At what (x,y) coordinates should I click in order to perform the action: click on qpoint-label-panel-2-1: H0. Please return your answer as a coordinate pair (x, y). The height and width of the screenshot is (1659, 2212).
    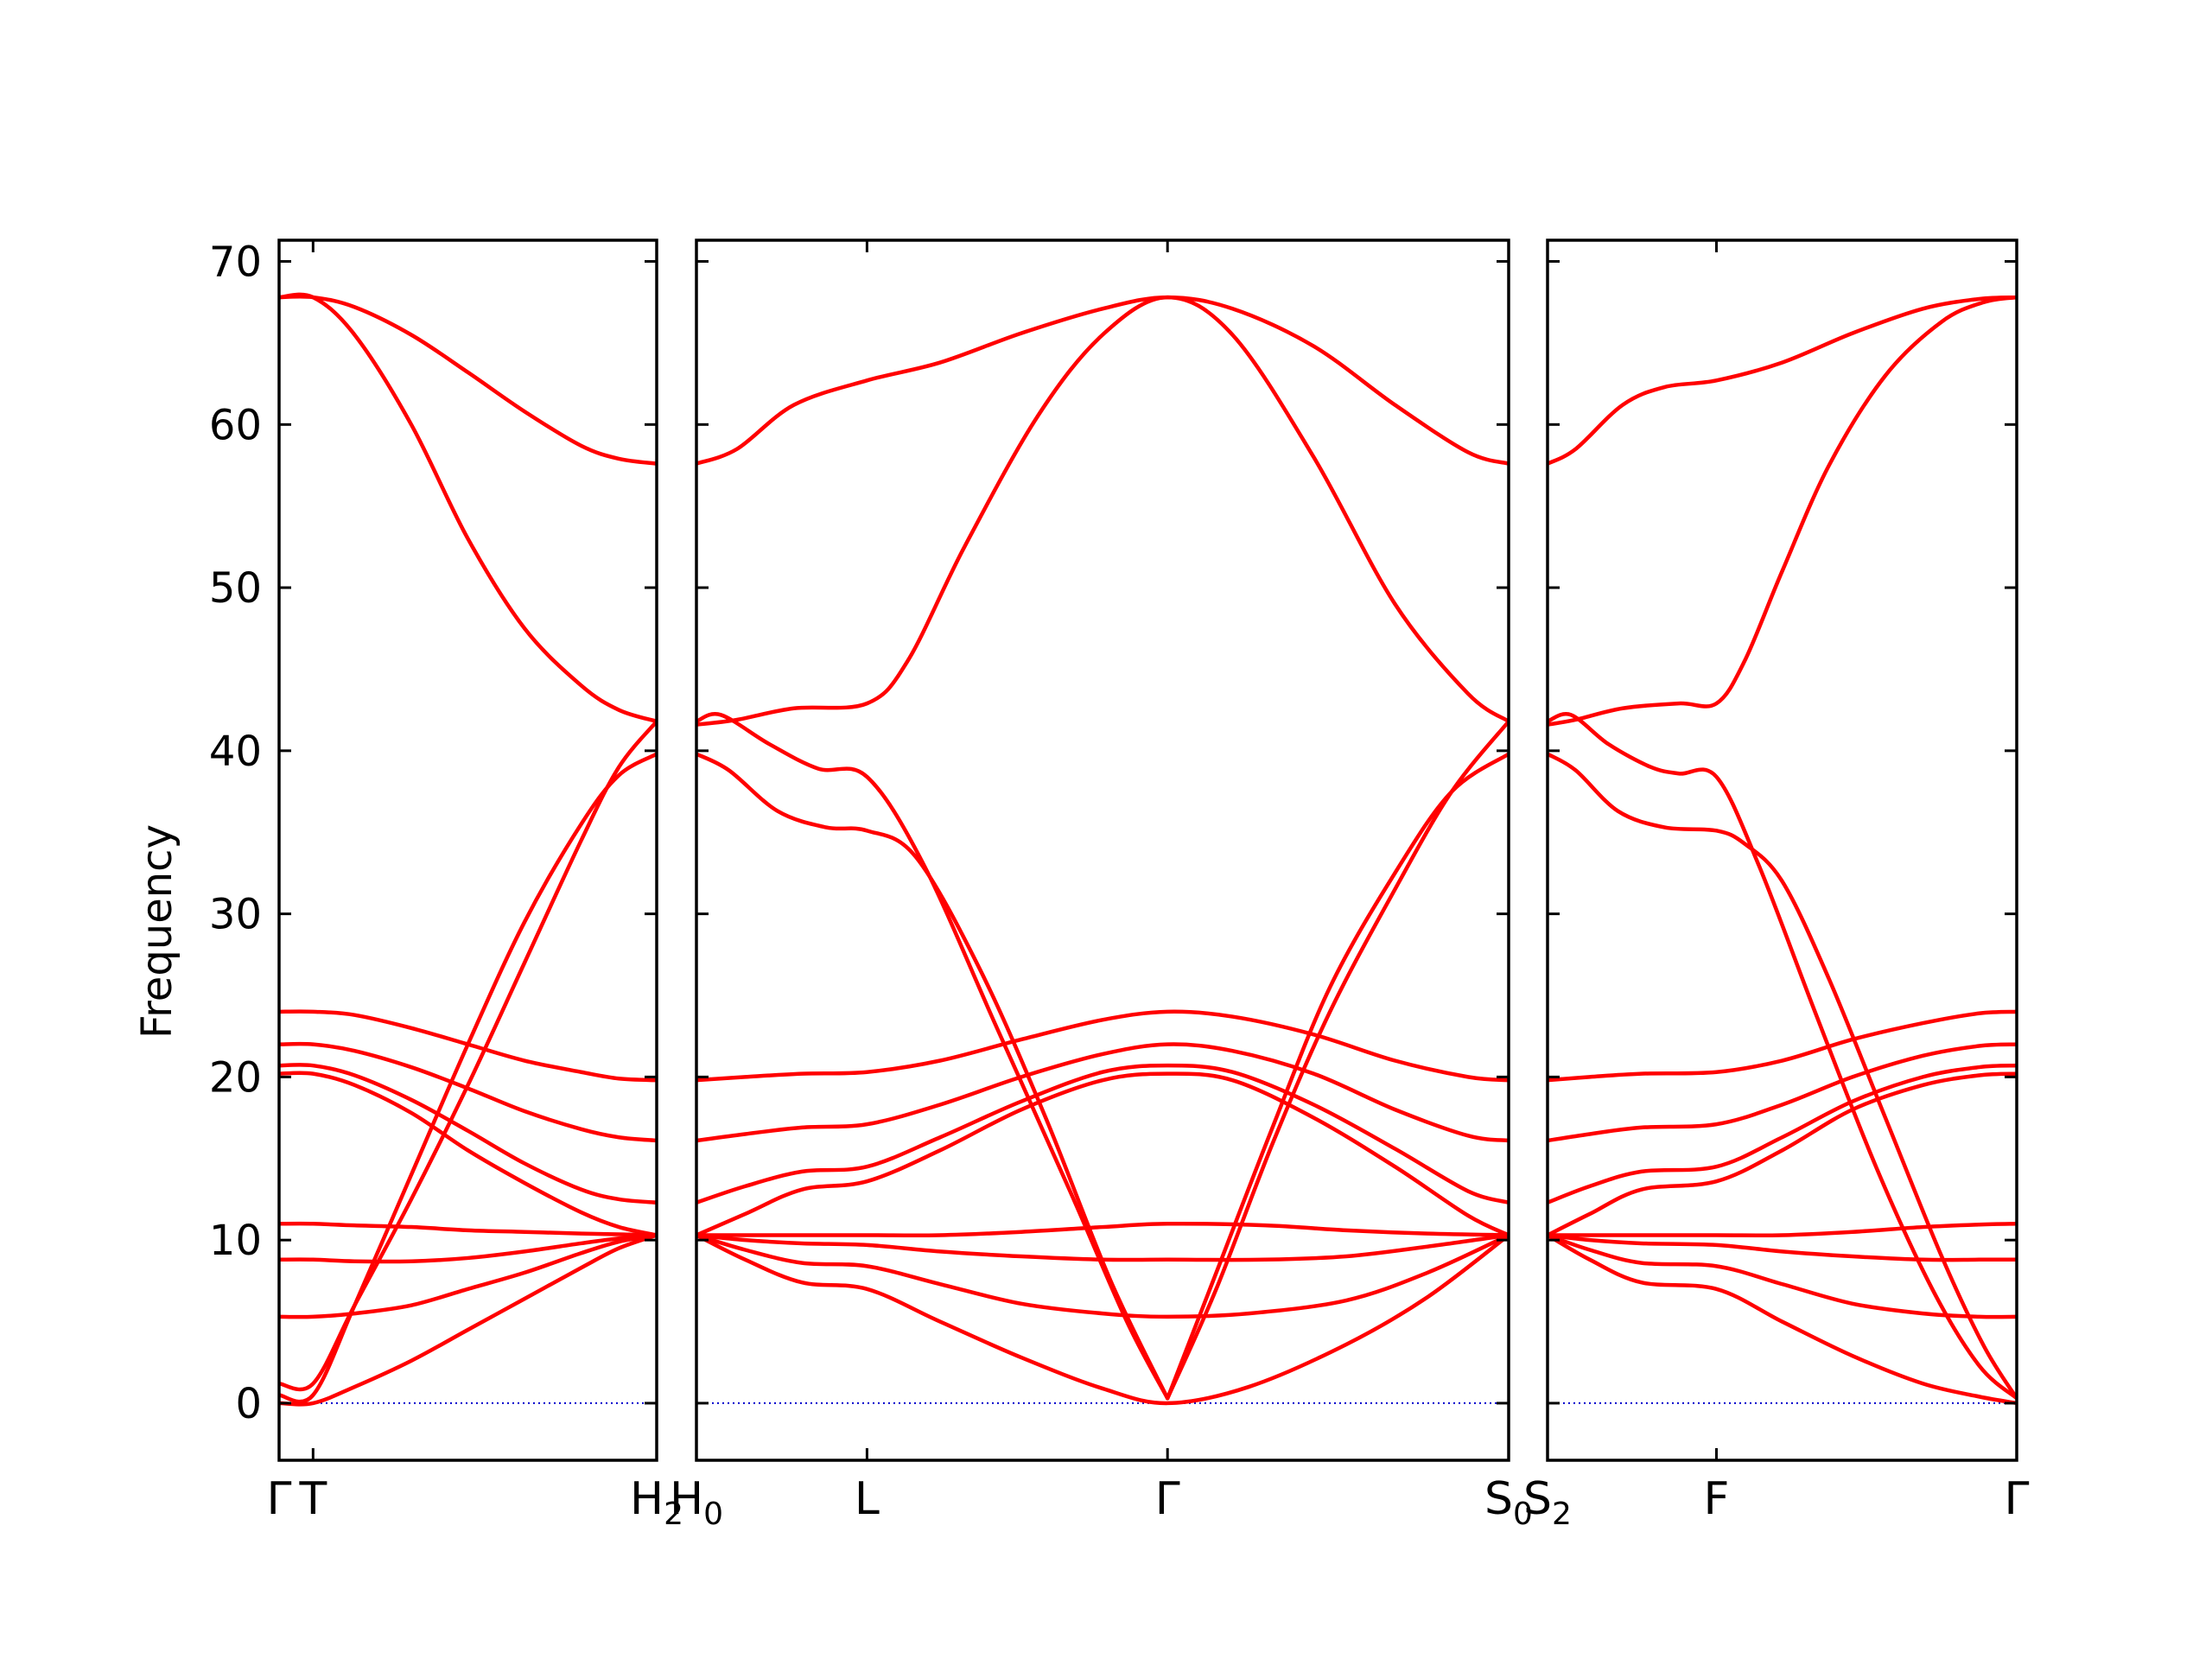
    Looking at the image, I should click on (696, 1502).